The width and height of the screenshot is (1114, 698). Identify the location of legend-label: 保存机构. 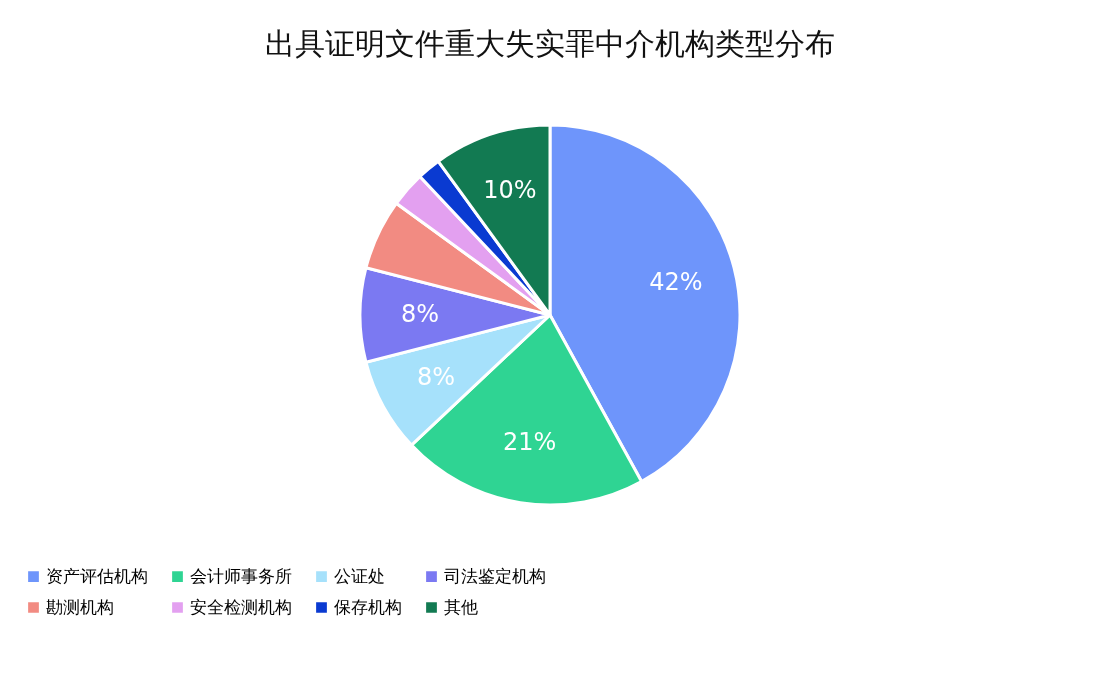
(368, 606).